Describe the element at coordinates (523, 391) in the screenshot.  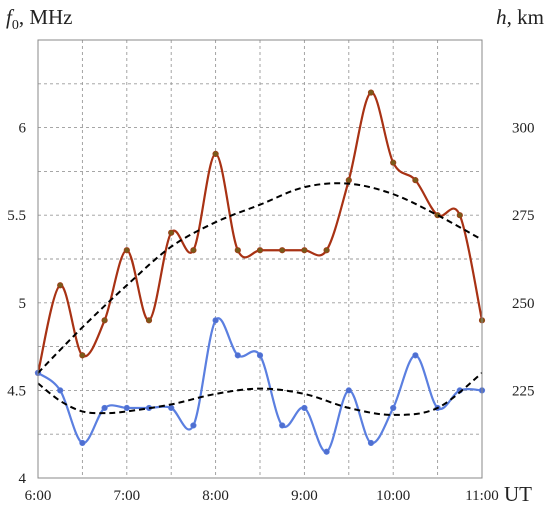
I see `y-right-tick-label: 225` at that location.